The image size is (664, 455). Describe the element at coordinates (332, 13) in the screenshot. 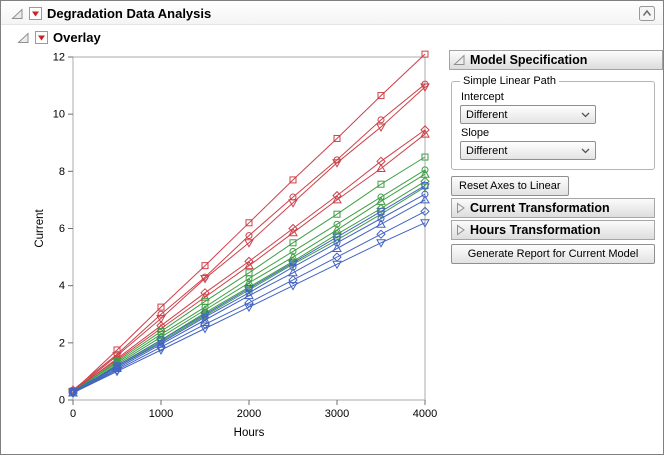

I see `report-outline-header: Degradation Data Analysis` at that location.